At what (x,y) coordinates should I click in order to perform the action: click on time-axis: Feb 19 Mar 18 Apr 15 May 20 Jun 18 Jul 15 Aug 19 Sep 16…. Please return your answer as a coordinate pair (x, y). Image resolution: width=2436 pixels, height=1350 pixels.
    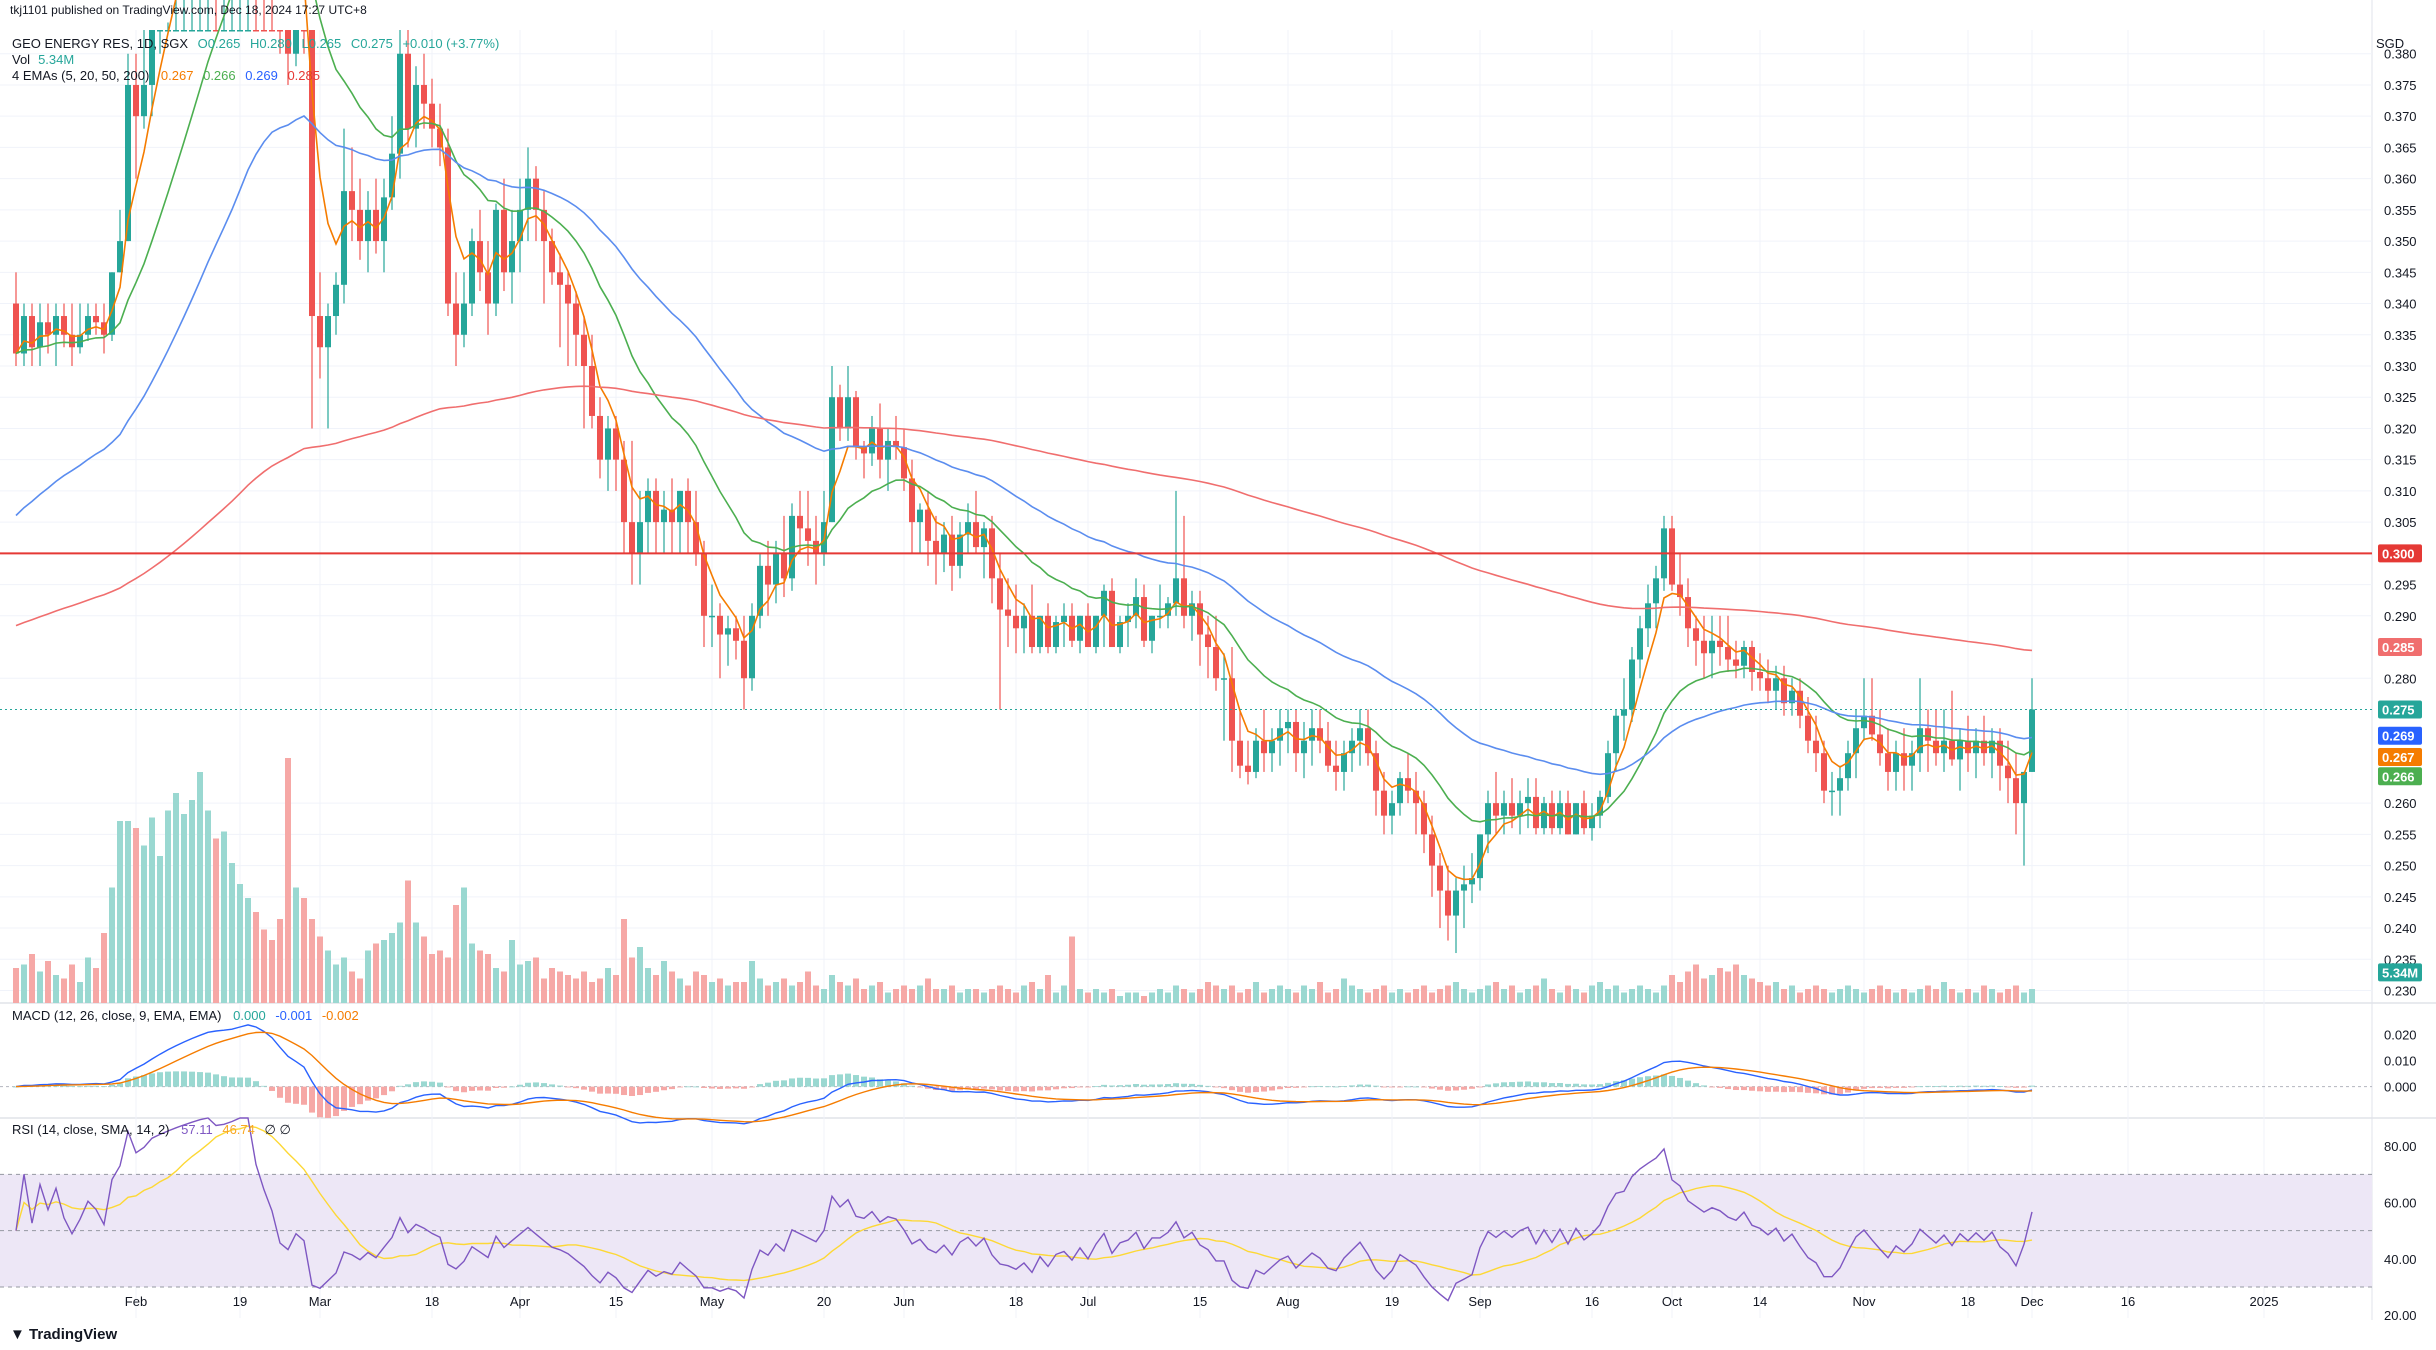
    Looking at the image, I should click on (1202, 1301).